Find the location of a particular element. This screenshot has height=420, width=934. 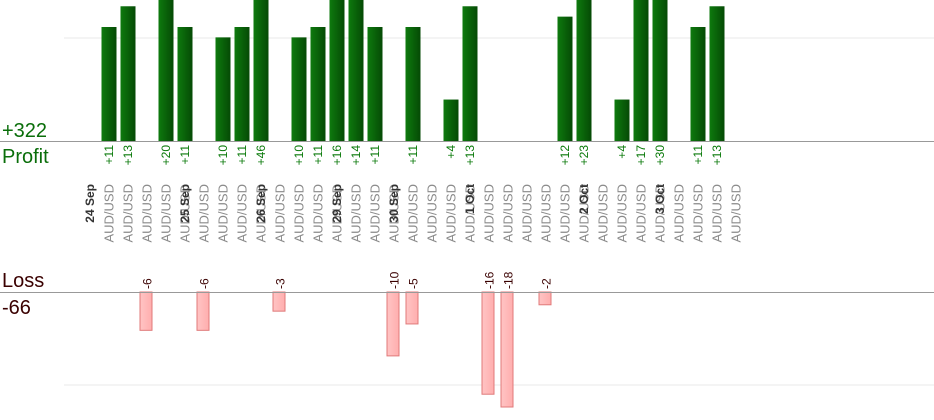

profit-value-label: +17 is located at coordinates (641, 155).